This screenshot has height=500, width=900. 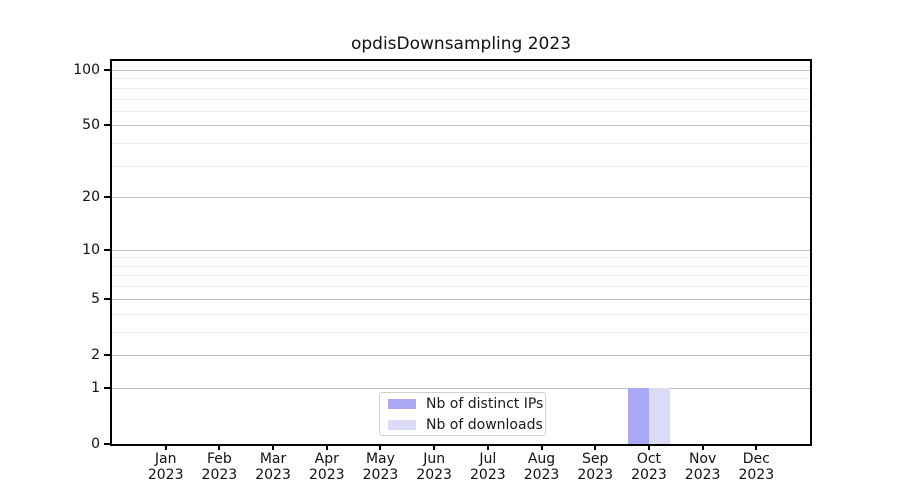 I want to click on x-tick-label: Oct 2023, so click(x=649, y=467).